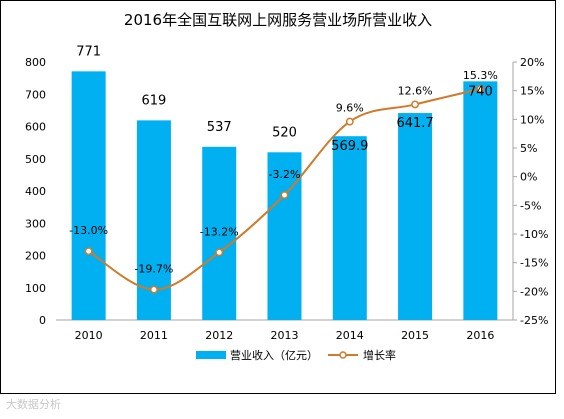  What do you see at coordinates (89, 335) in the screenshot?
I see `x-tick-label: 2010` at bounding box center [89, 335].